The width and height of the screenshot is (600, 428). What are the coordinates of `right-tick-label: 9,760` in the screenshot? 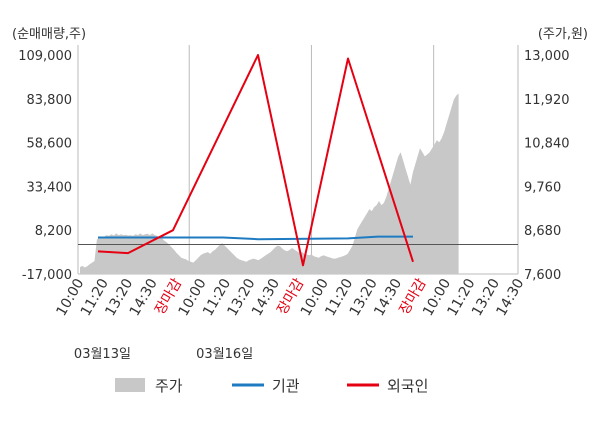 It's located at (542, 187).